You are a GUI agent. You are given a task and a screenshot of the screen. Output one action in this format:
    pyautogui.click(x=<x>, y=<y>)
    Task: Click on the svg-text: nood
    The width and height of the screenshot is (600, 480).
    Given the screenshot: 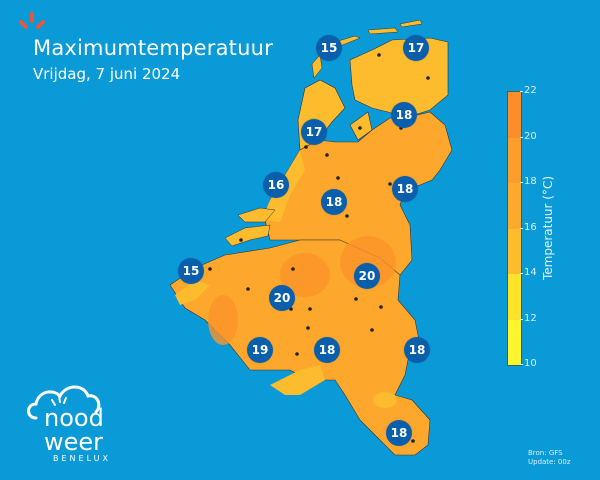 What is the action you would take?
    pyautogui.click(x=74, y=418)
    